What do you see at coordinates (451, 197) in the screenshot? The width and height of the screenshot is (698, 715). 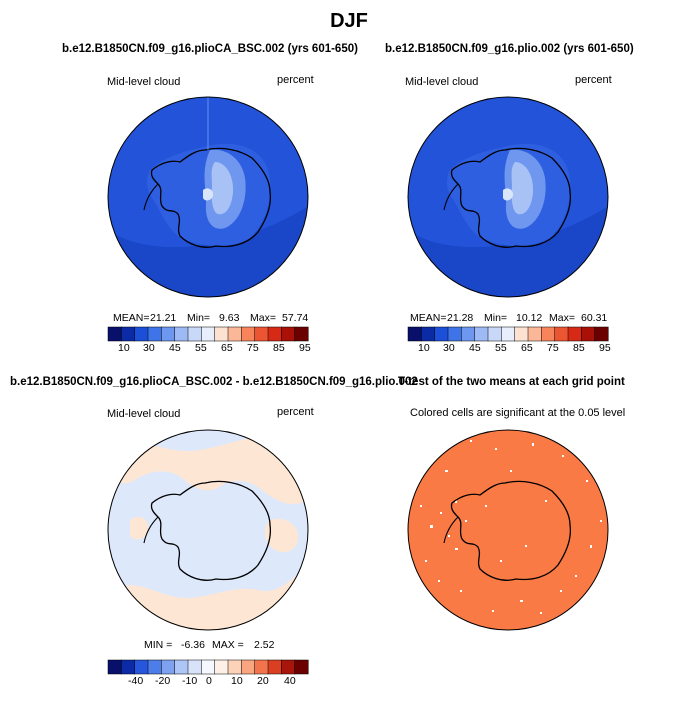 I see `panel2-map-peninsula` at bounding box center [451, 197].